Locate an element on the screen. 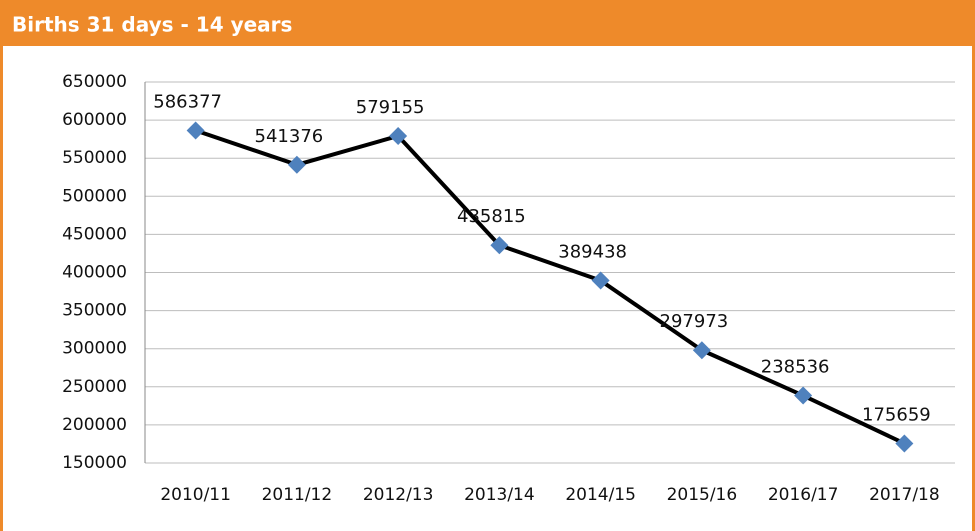 Image resolution: width=975 pixels, height=531 pixels. x-tick-label: 2012/13 is located at coordinates (398, 495).